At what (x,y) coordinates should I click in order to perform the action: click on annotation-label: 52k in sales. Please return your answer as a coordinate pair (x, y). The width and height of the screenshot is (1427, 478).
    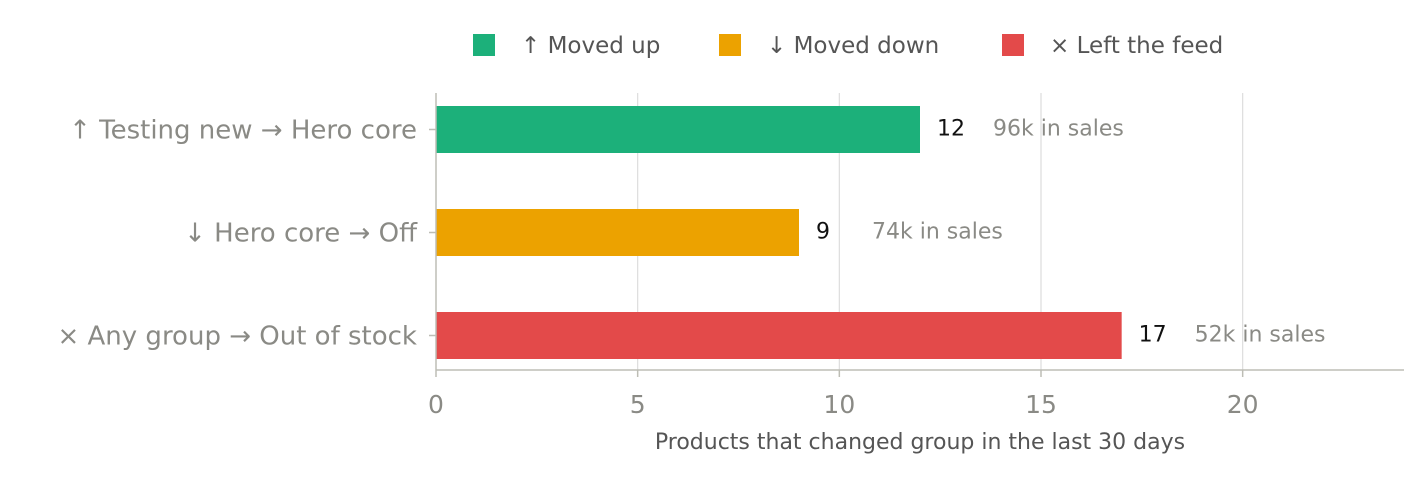
    Looking at the image, I should click on (1260, 335).